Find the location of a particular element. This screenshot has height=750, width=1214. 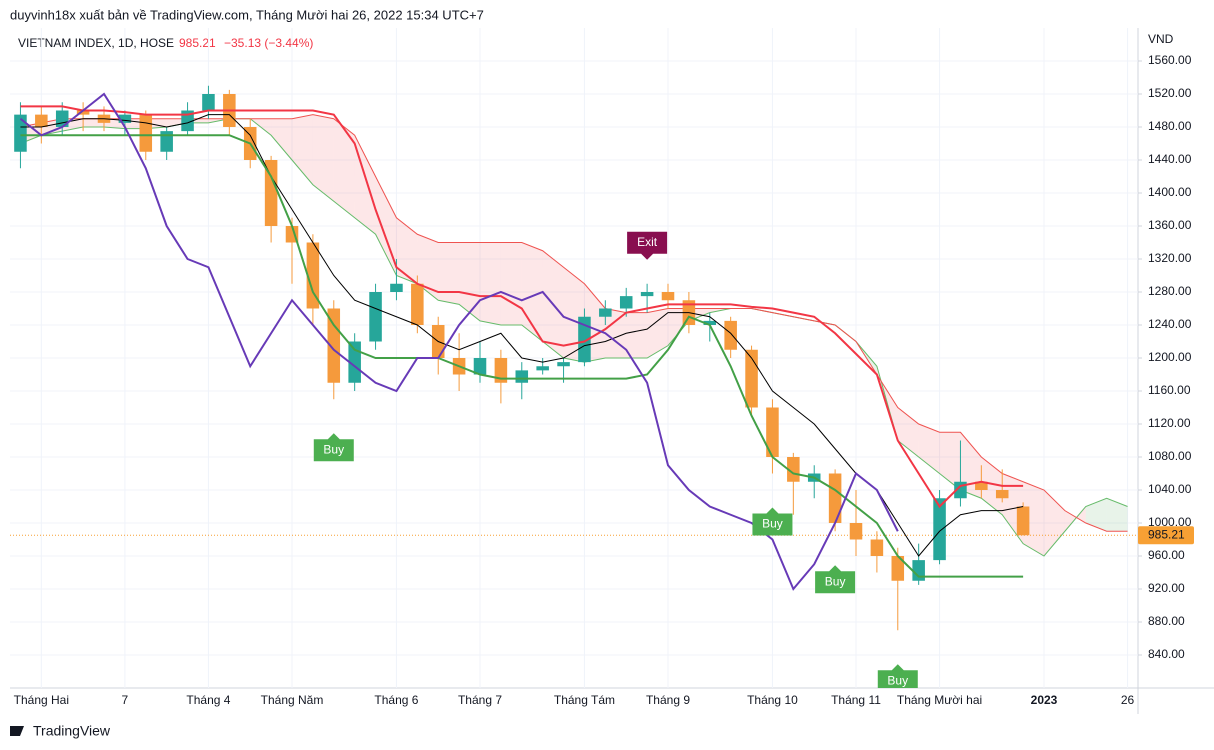

last-price-tag is located at coordinates (1166, 535).